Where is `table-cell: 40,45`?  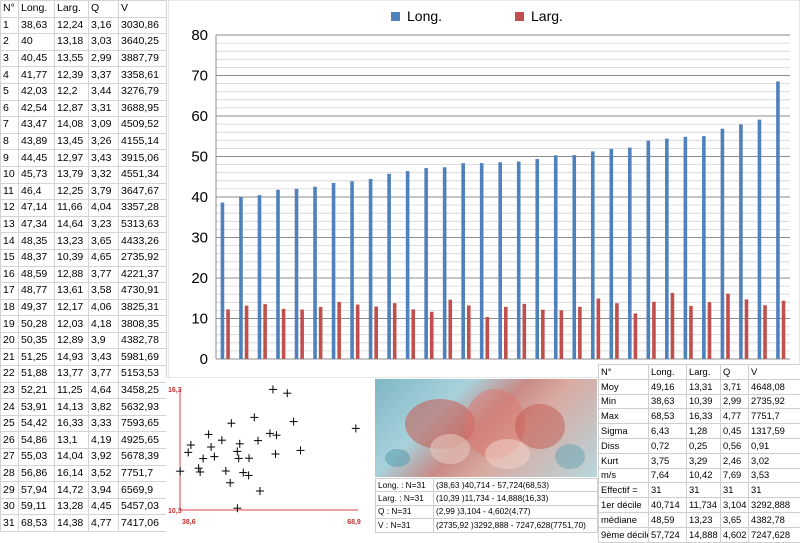
table-cell: 40,45 is located at coordinates (37, 58).